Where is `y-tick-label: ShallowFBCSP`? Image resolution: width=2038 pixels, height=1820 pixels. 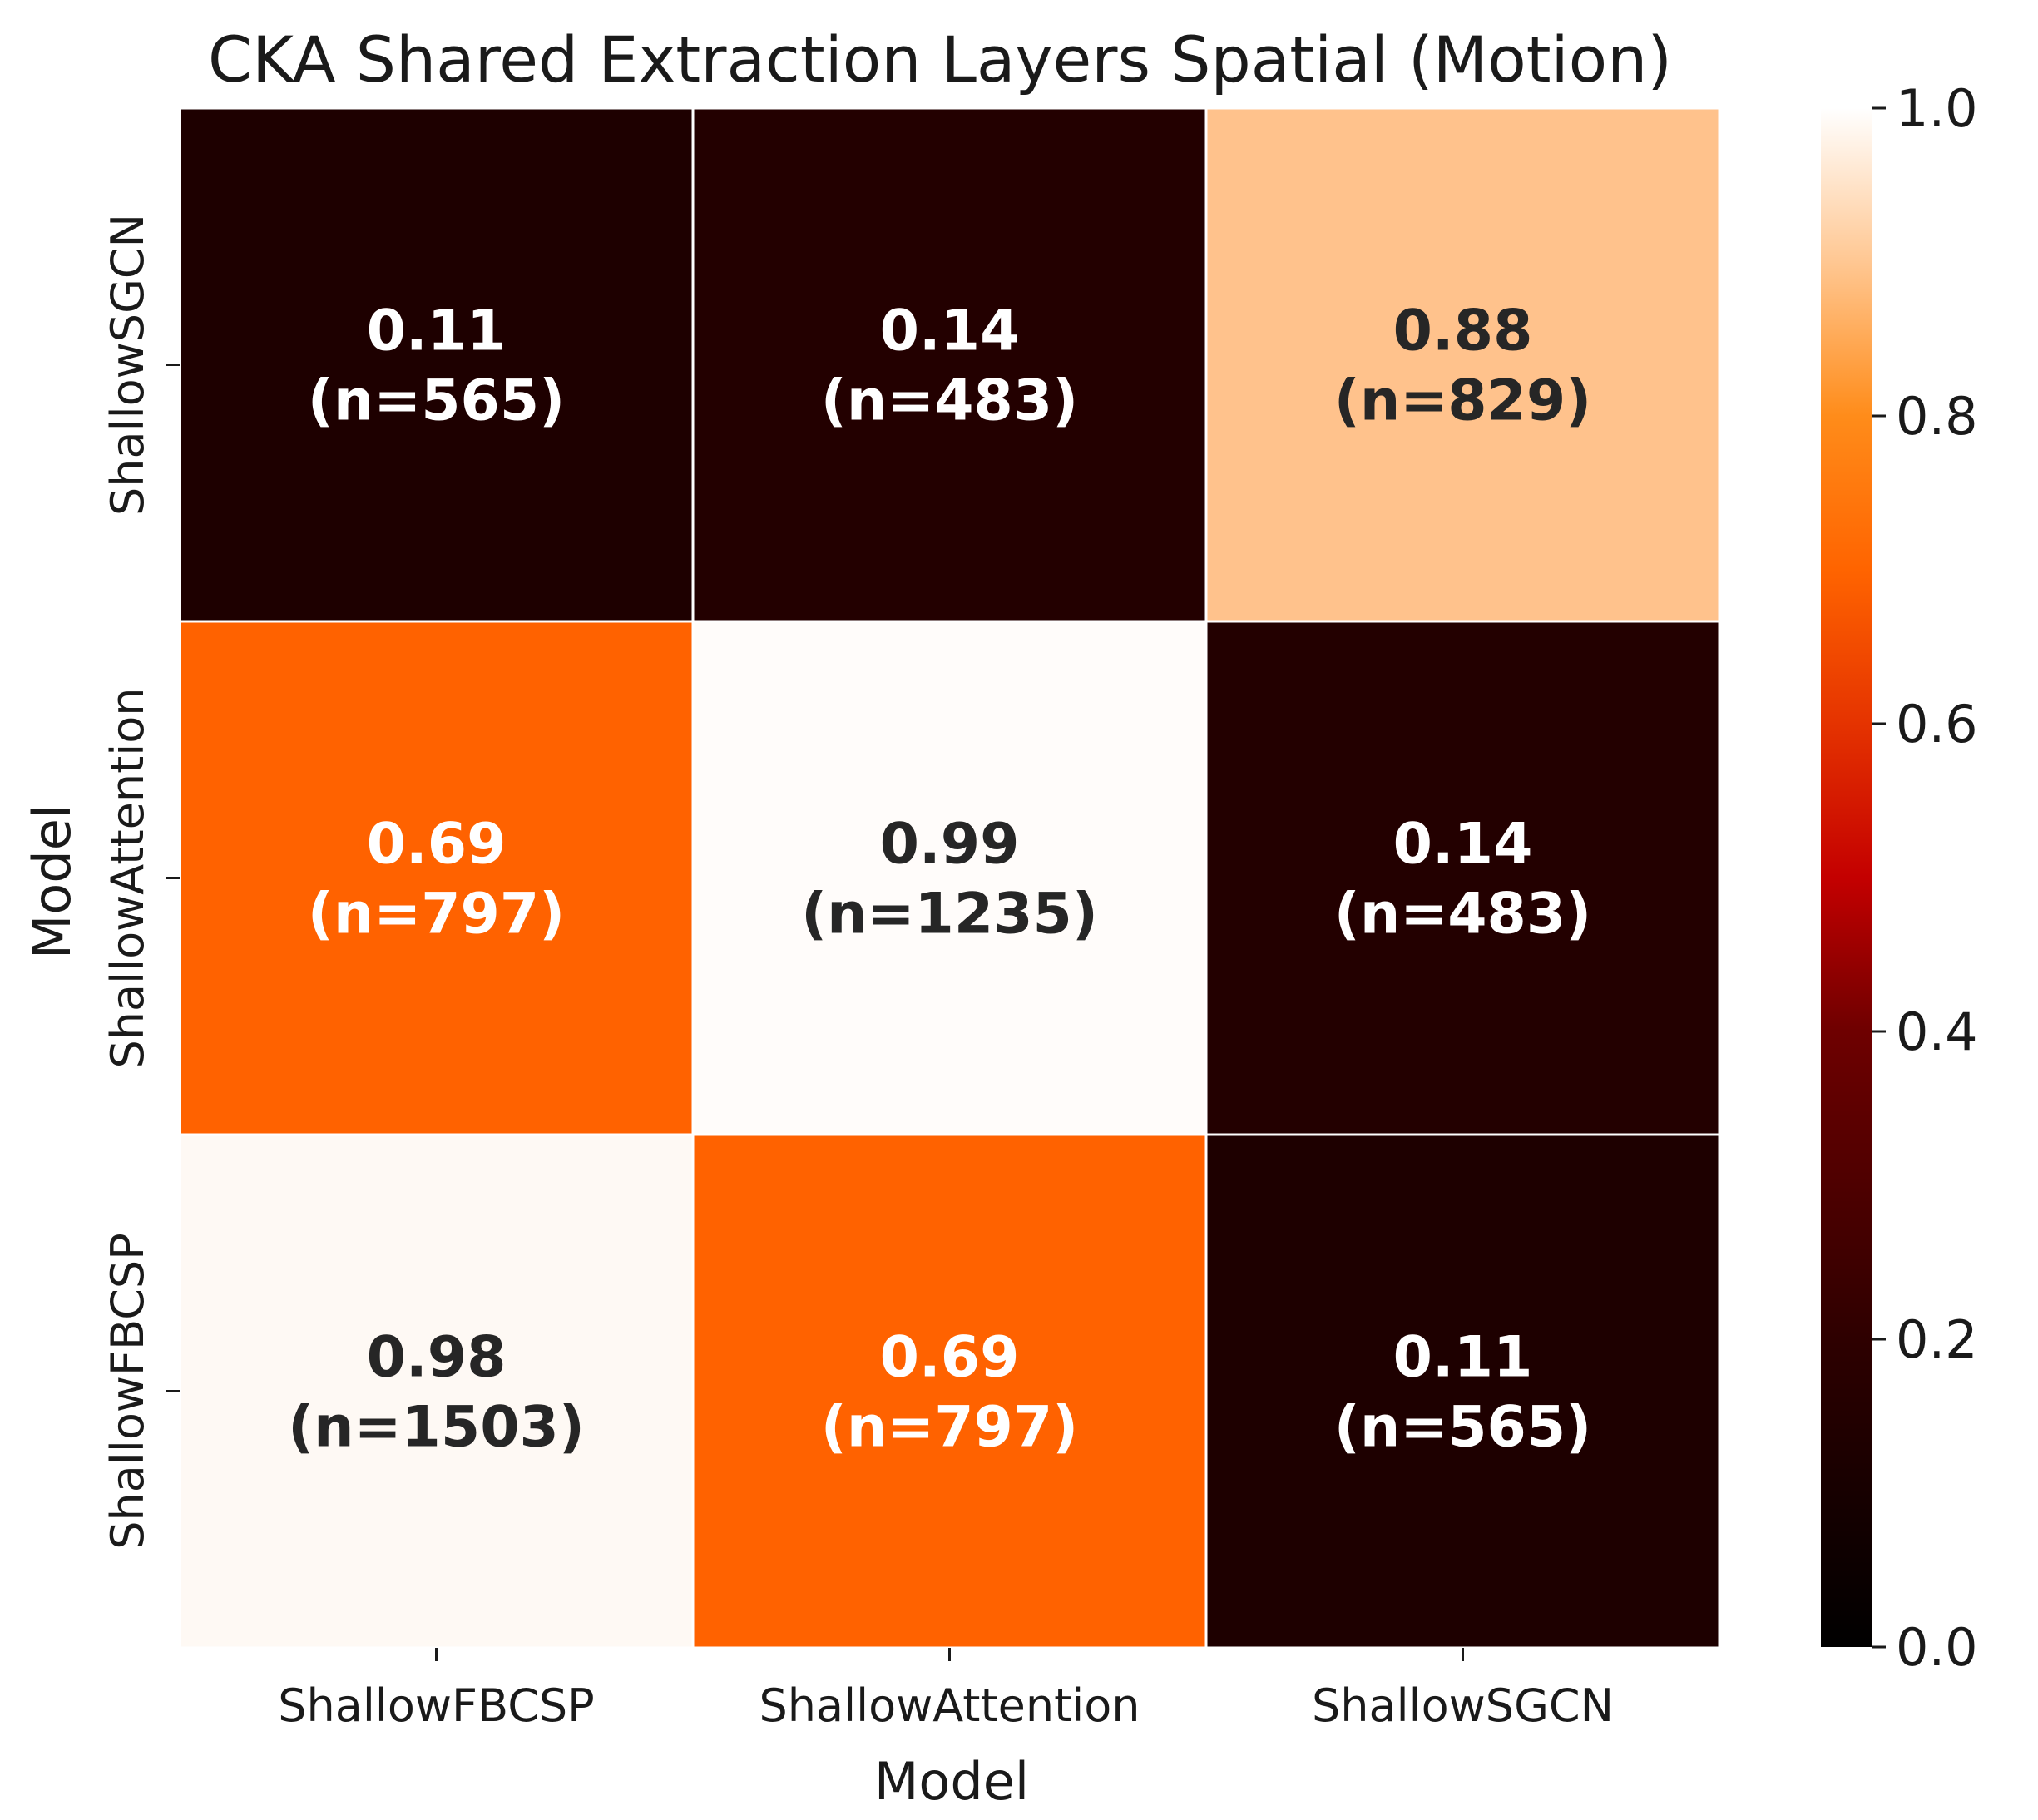 y-tick-label: ShallowFBCSP is located at coordinates (127, 1391).